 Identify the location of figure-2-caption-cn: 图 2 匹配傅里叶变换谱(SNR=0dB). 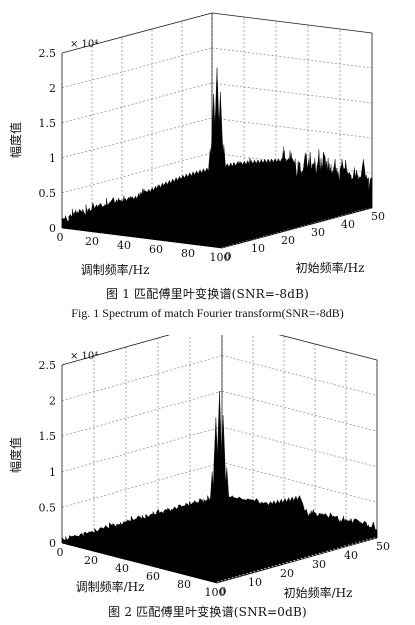
(207, 612).